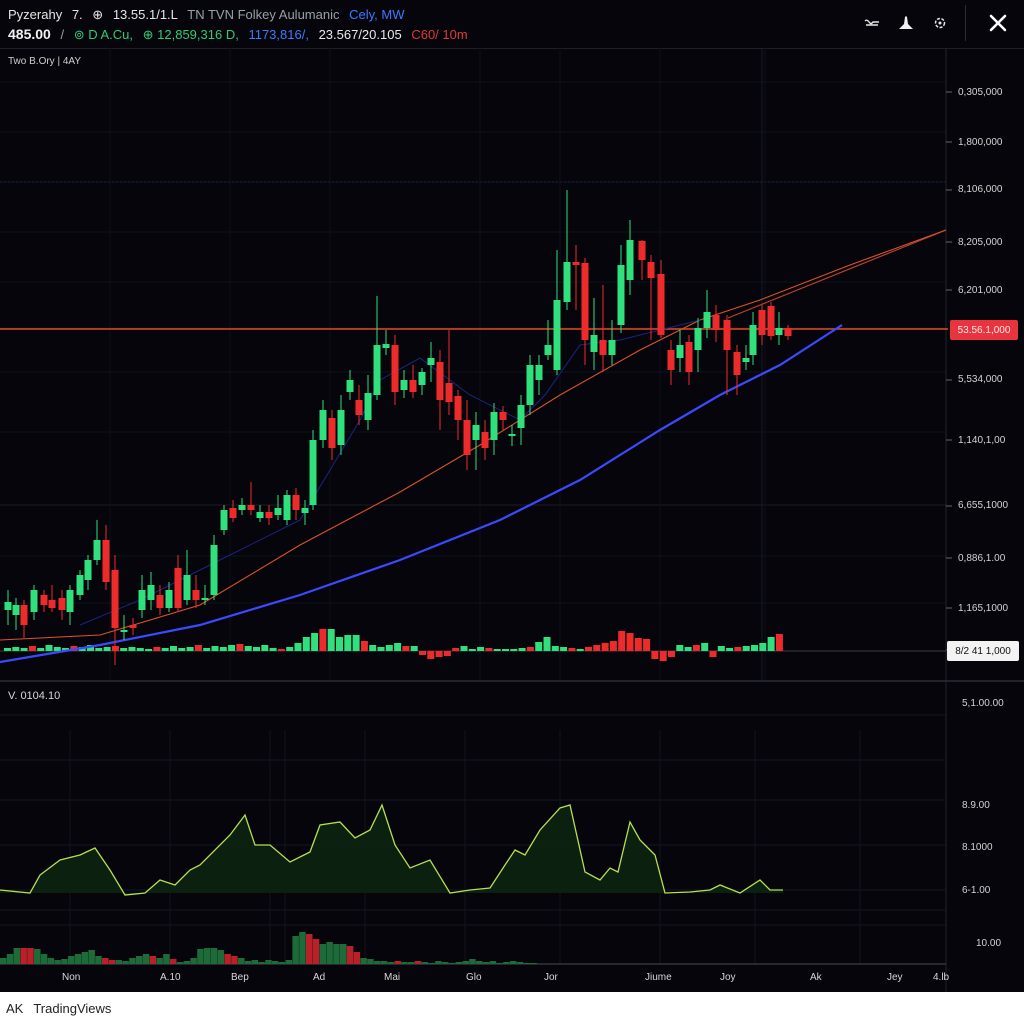  I want to click on price-axis-label: 8,205,000, so click(980, 242).